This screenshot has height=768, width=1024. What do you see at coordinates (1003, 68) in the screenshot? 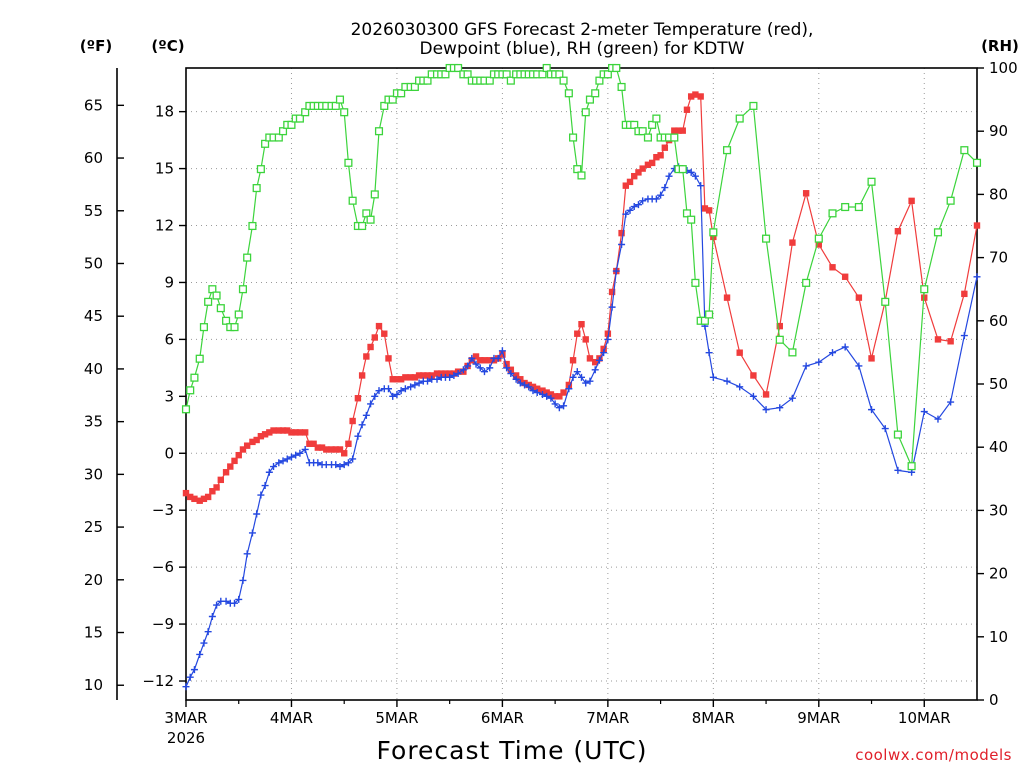
I see `rh-tick-label: 100` at bounding box center [1003, 68].